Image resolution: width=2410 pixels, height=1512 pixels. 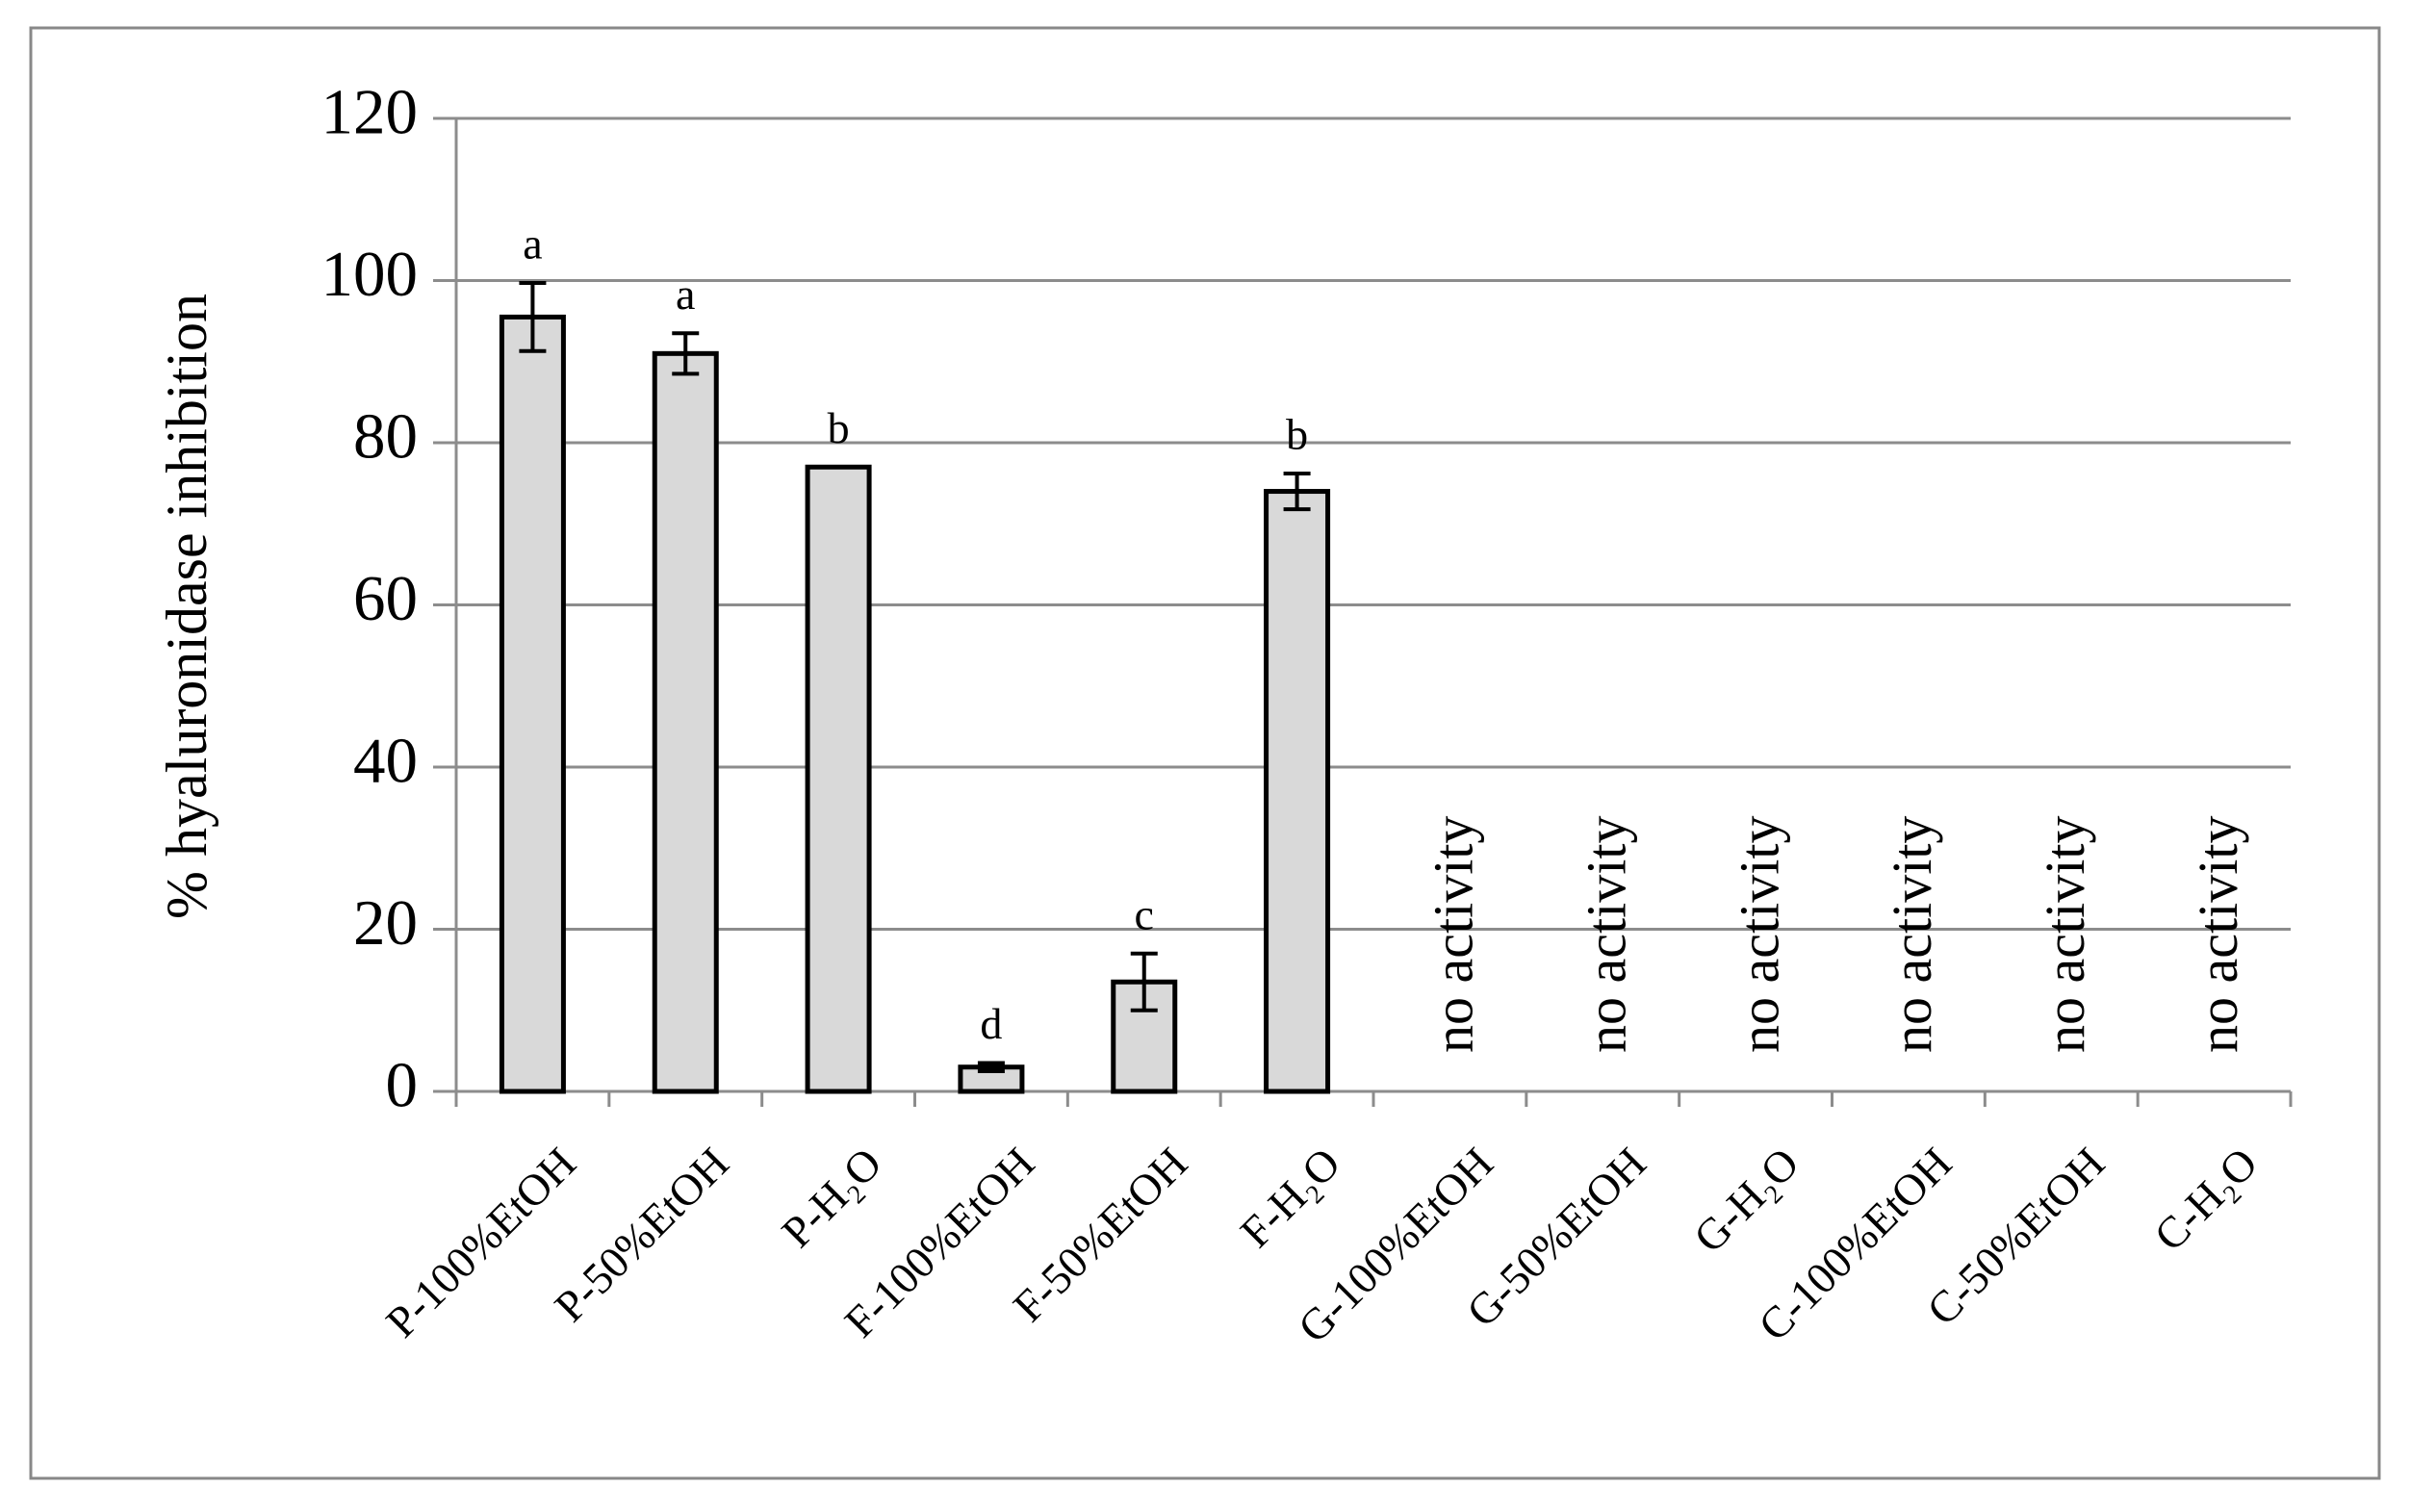 What do you see at coordinates (1290, 1197) in the screenshot?
I see `x-tick-label: F-H₂O` at bounding box center [1290, 1197].